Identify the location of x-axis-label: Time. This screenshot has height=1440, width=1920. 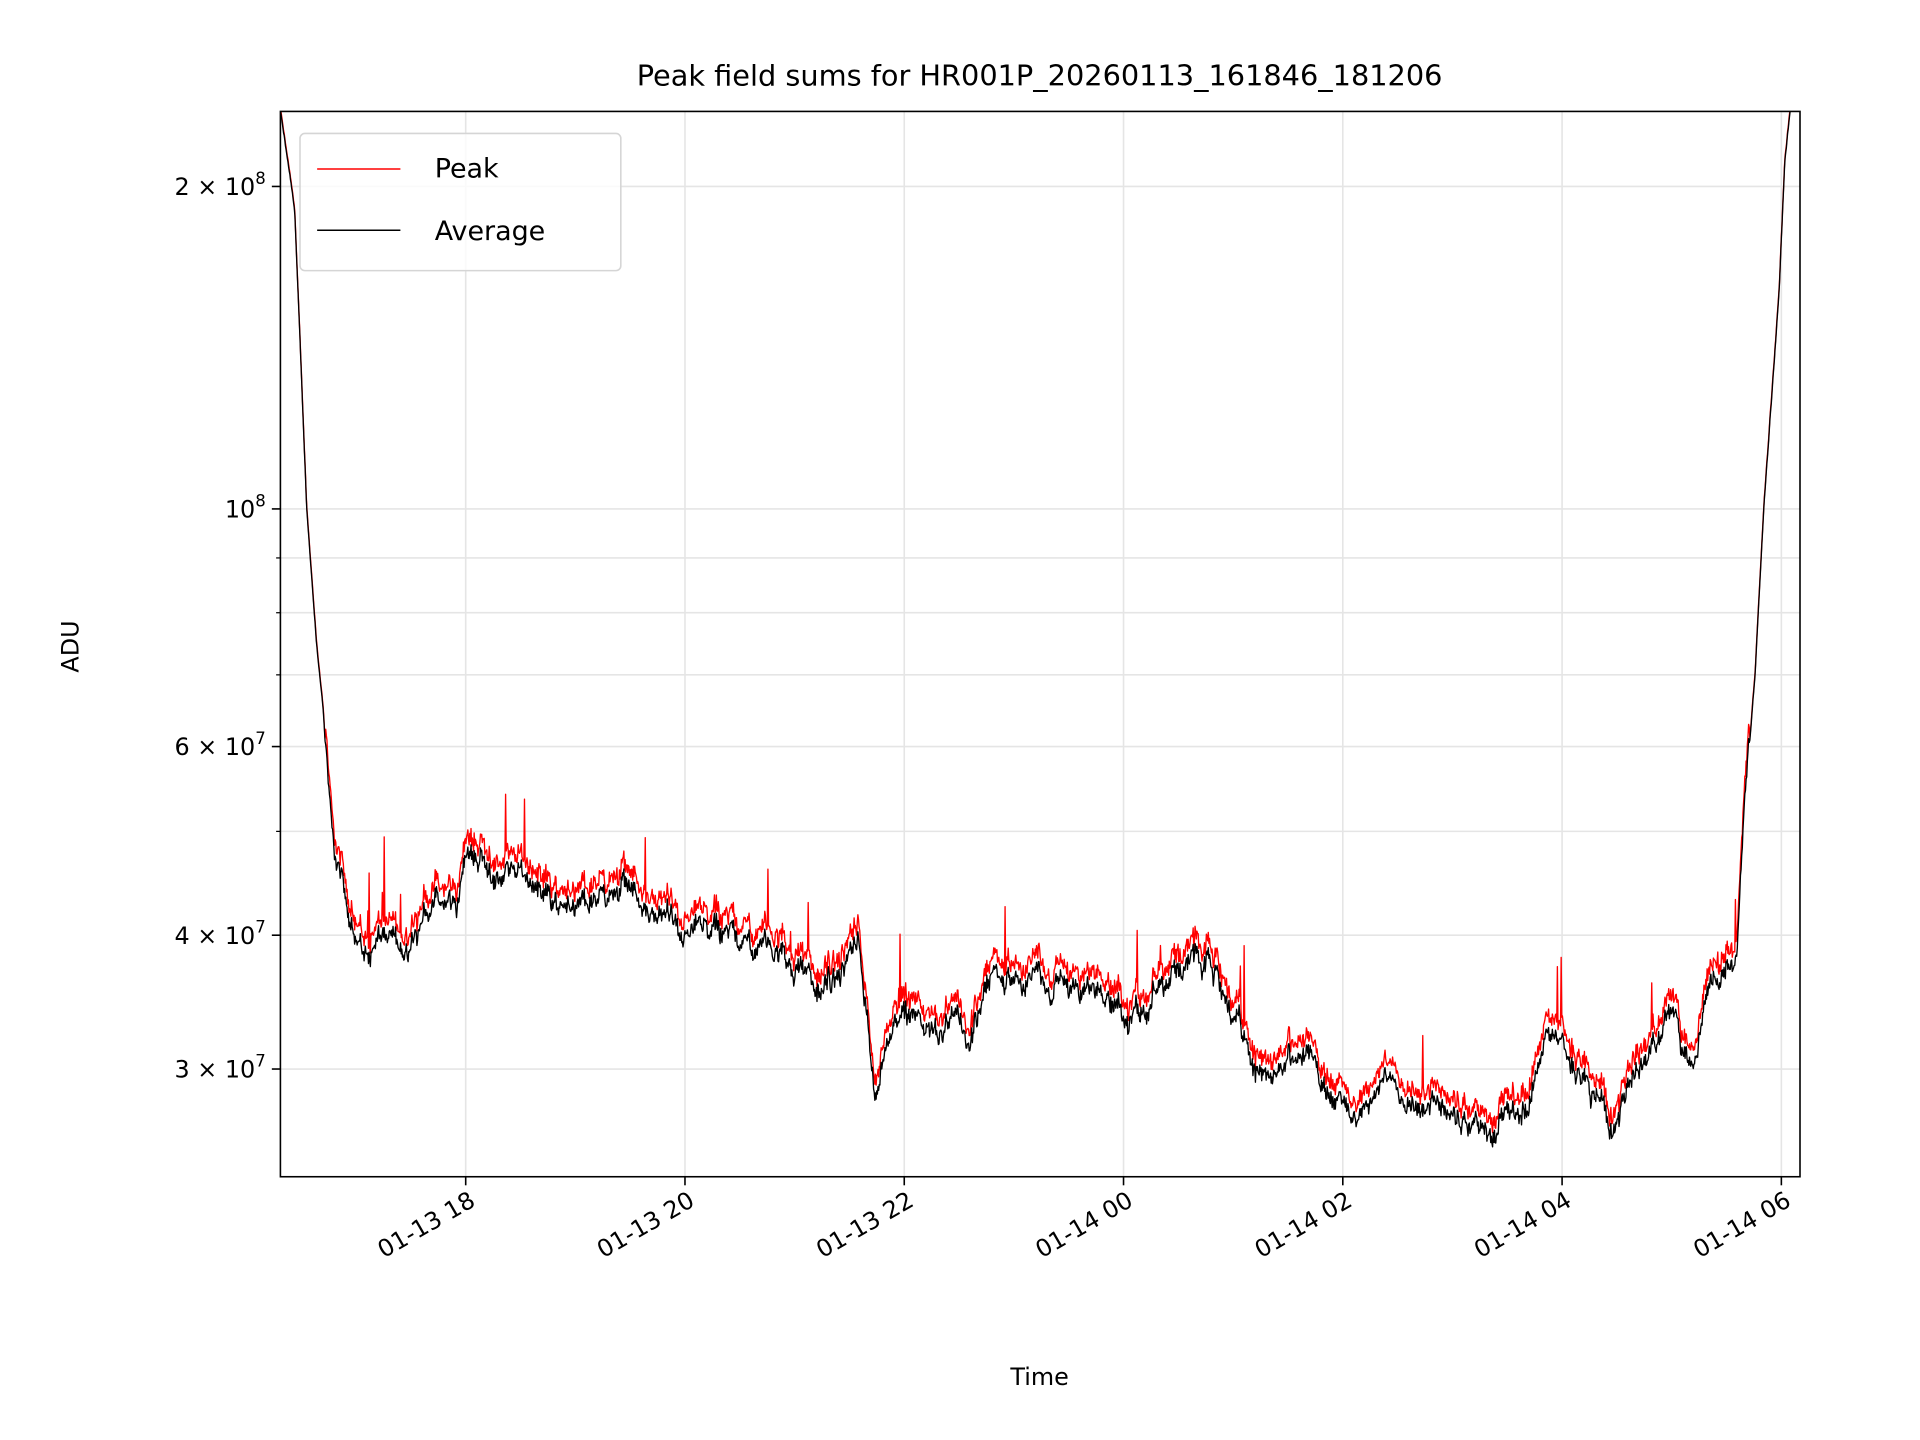
(1038, 1377).